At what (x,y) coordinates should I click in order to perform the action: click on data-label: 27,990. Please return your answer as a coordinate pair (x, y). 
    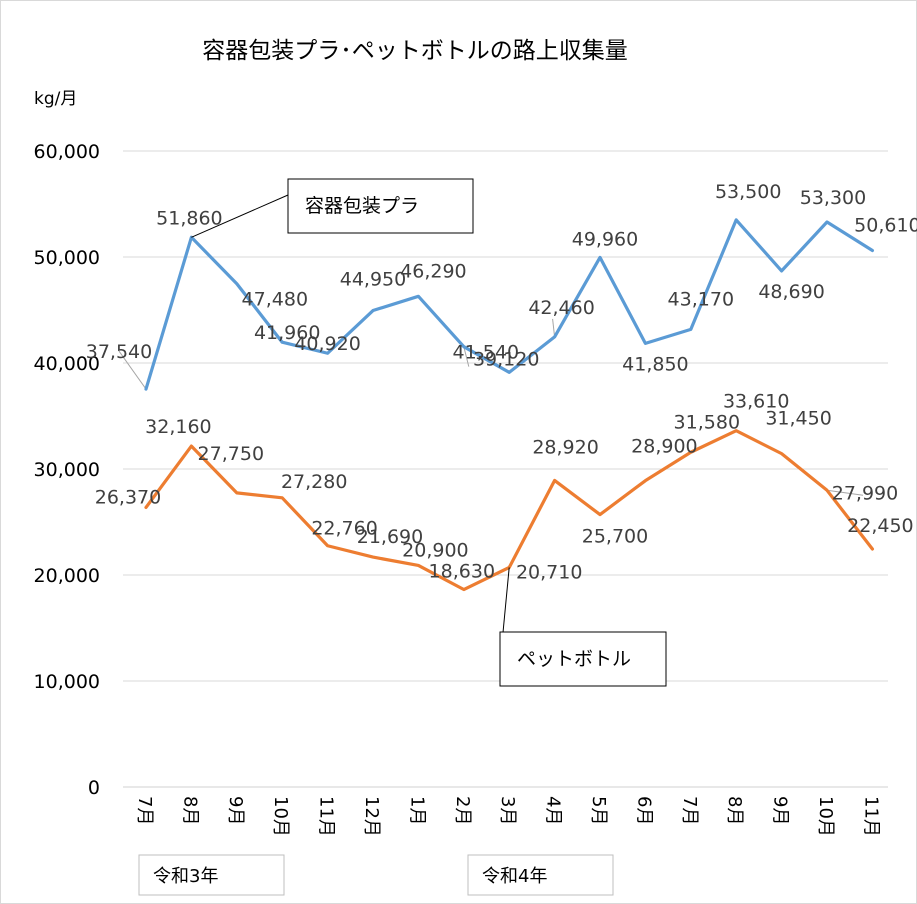
    Looking at the image, I should click on (865, 493).